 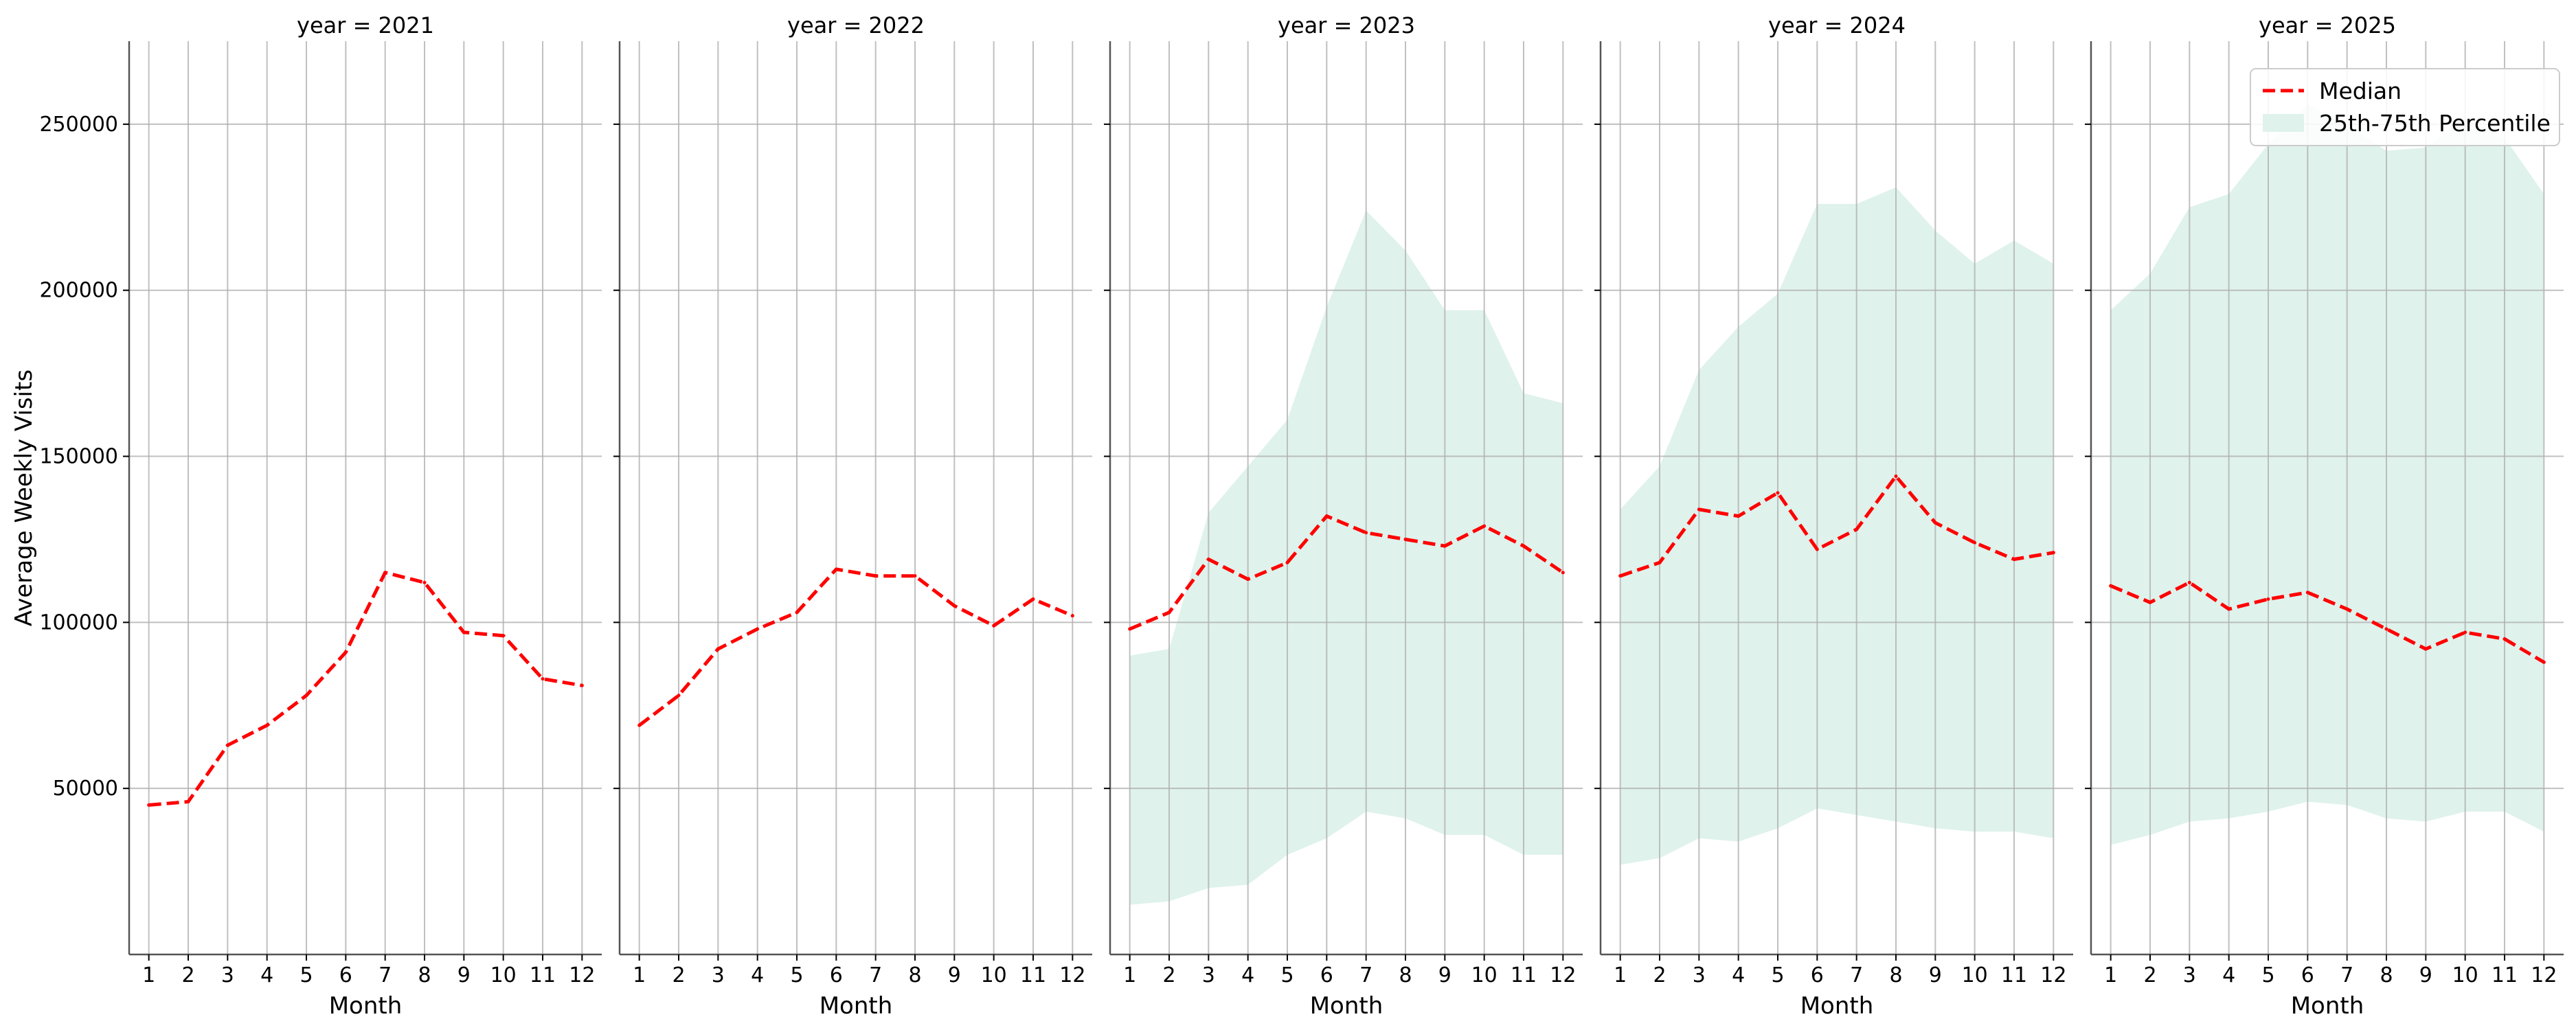 What do you see at coordinates (78, 622) in the screenshot?
I see `y-tick-label: 100000` at bounding box center [78, 622].